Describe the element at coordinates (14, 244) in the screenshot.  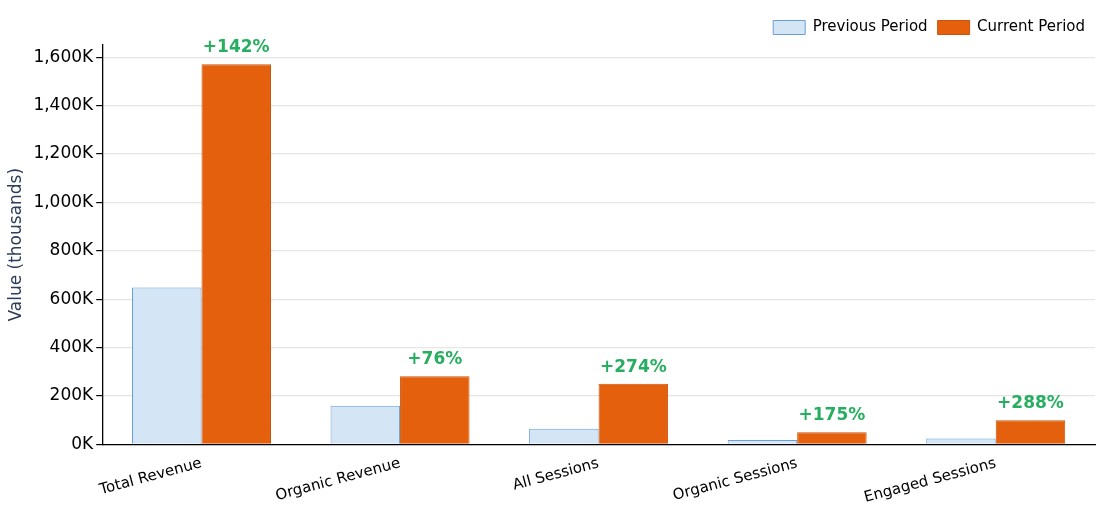
I see `y-axis-title: Value (thousands)` at that location.